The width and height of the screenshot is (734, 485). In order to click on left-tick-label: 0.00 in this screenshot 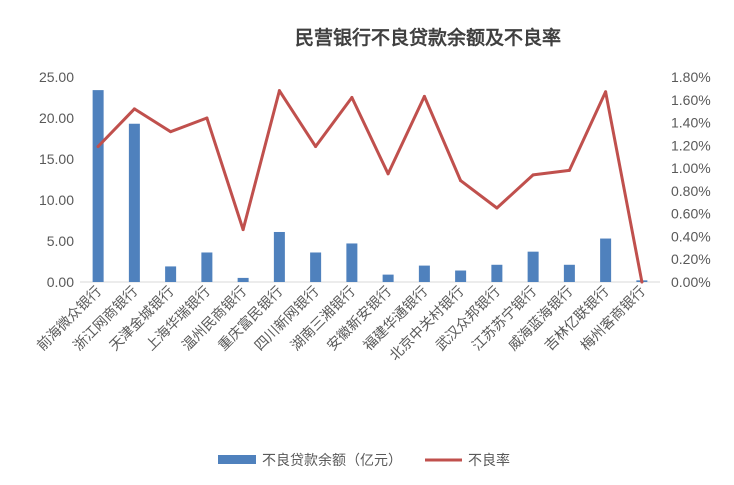, I will do `click(60, 282)`.